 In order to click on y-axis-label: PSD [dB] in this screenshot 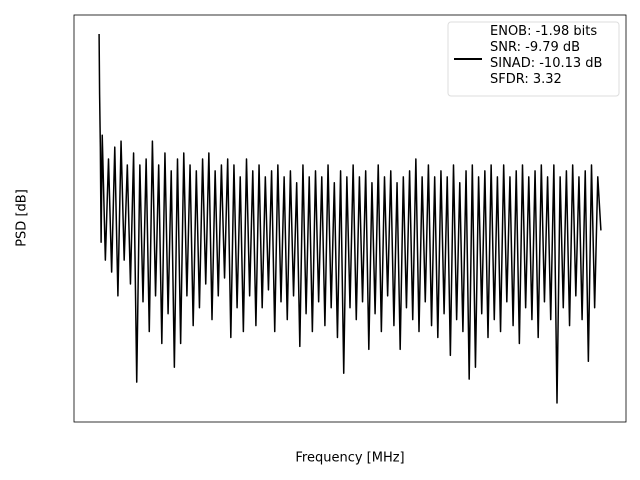, I will do `click(22, 218)`.